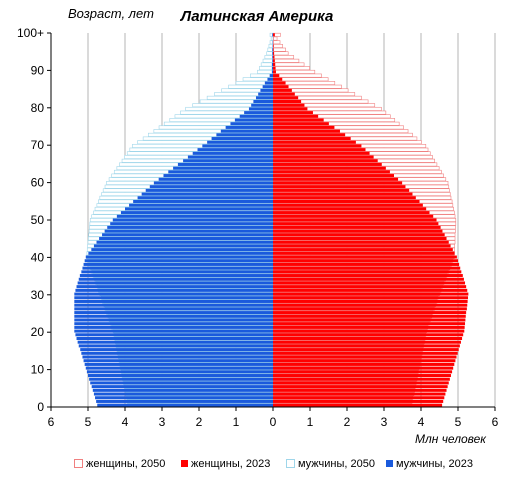  I want to click on chart-title: Латинская Америка, so click(257, 16).